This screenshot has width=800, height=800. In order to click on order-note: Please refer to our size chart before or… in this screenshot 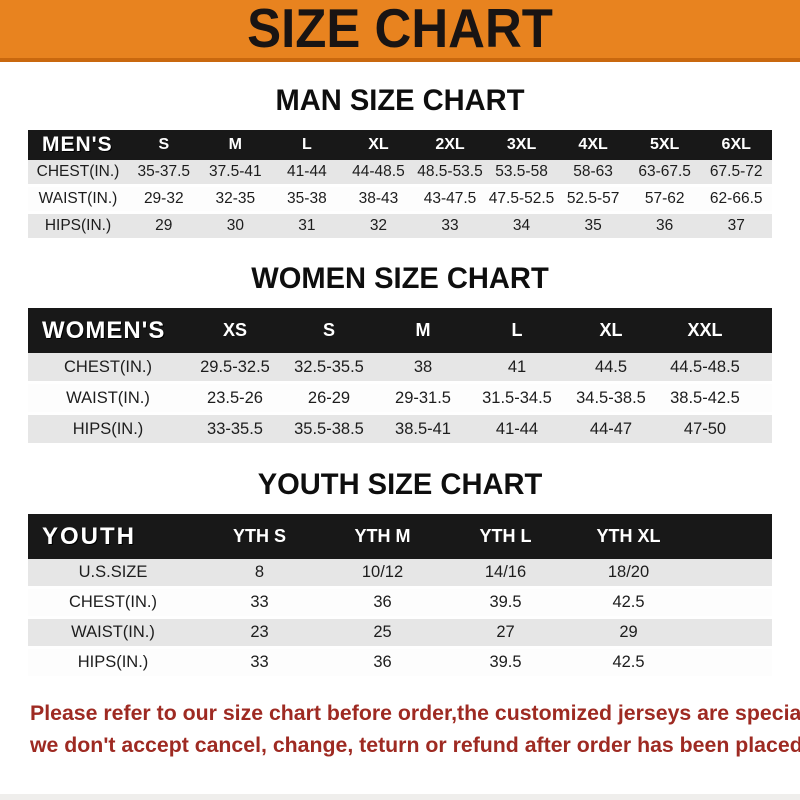, I will do `click(415, 729)`.